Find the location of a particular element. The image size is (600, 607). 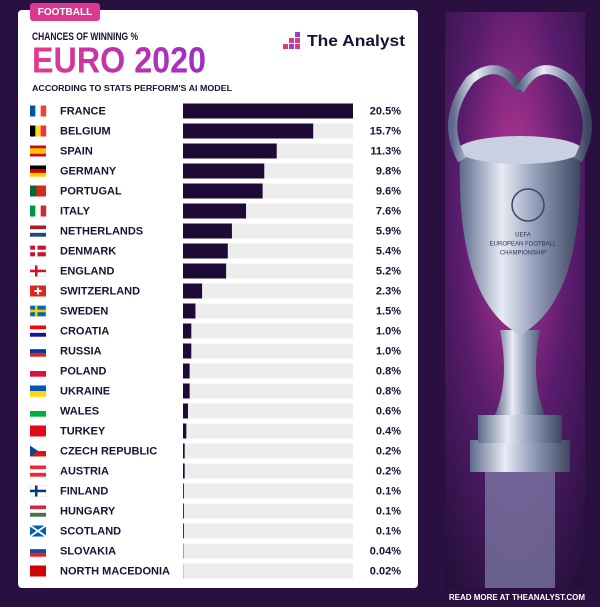

engraving: EUROPEAN FOOTBALL is located at coordinates (523, 245).